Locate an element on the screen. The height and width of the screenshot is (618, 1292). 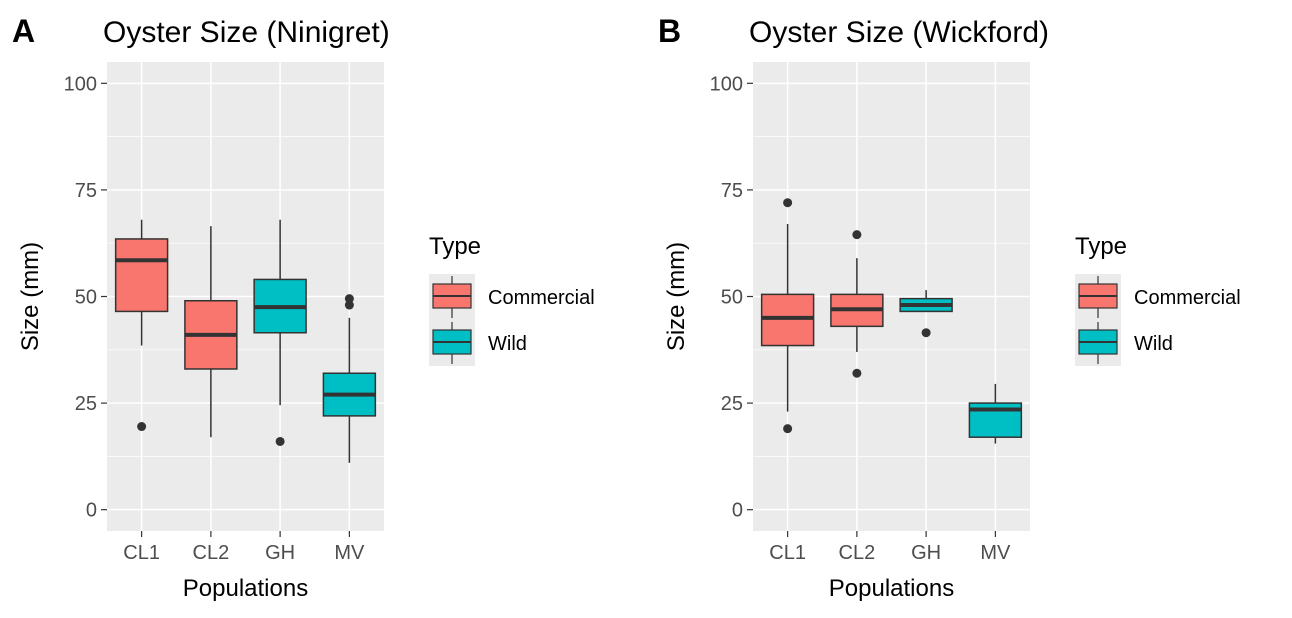
panel-label: B is located at coordinates (669, 31).